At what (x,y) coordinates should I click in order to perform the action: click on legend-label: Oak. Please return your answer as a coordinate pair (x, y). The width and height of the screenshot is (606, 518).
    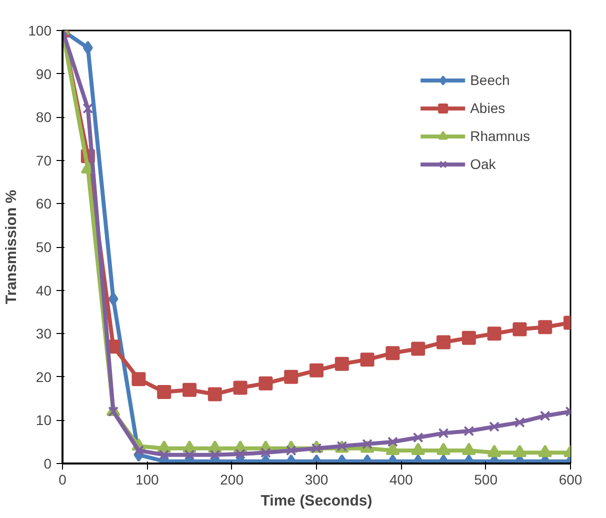
    Looking at the image, I should click on (483, 164).